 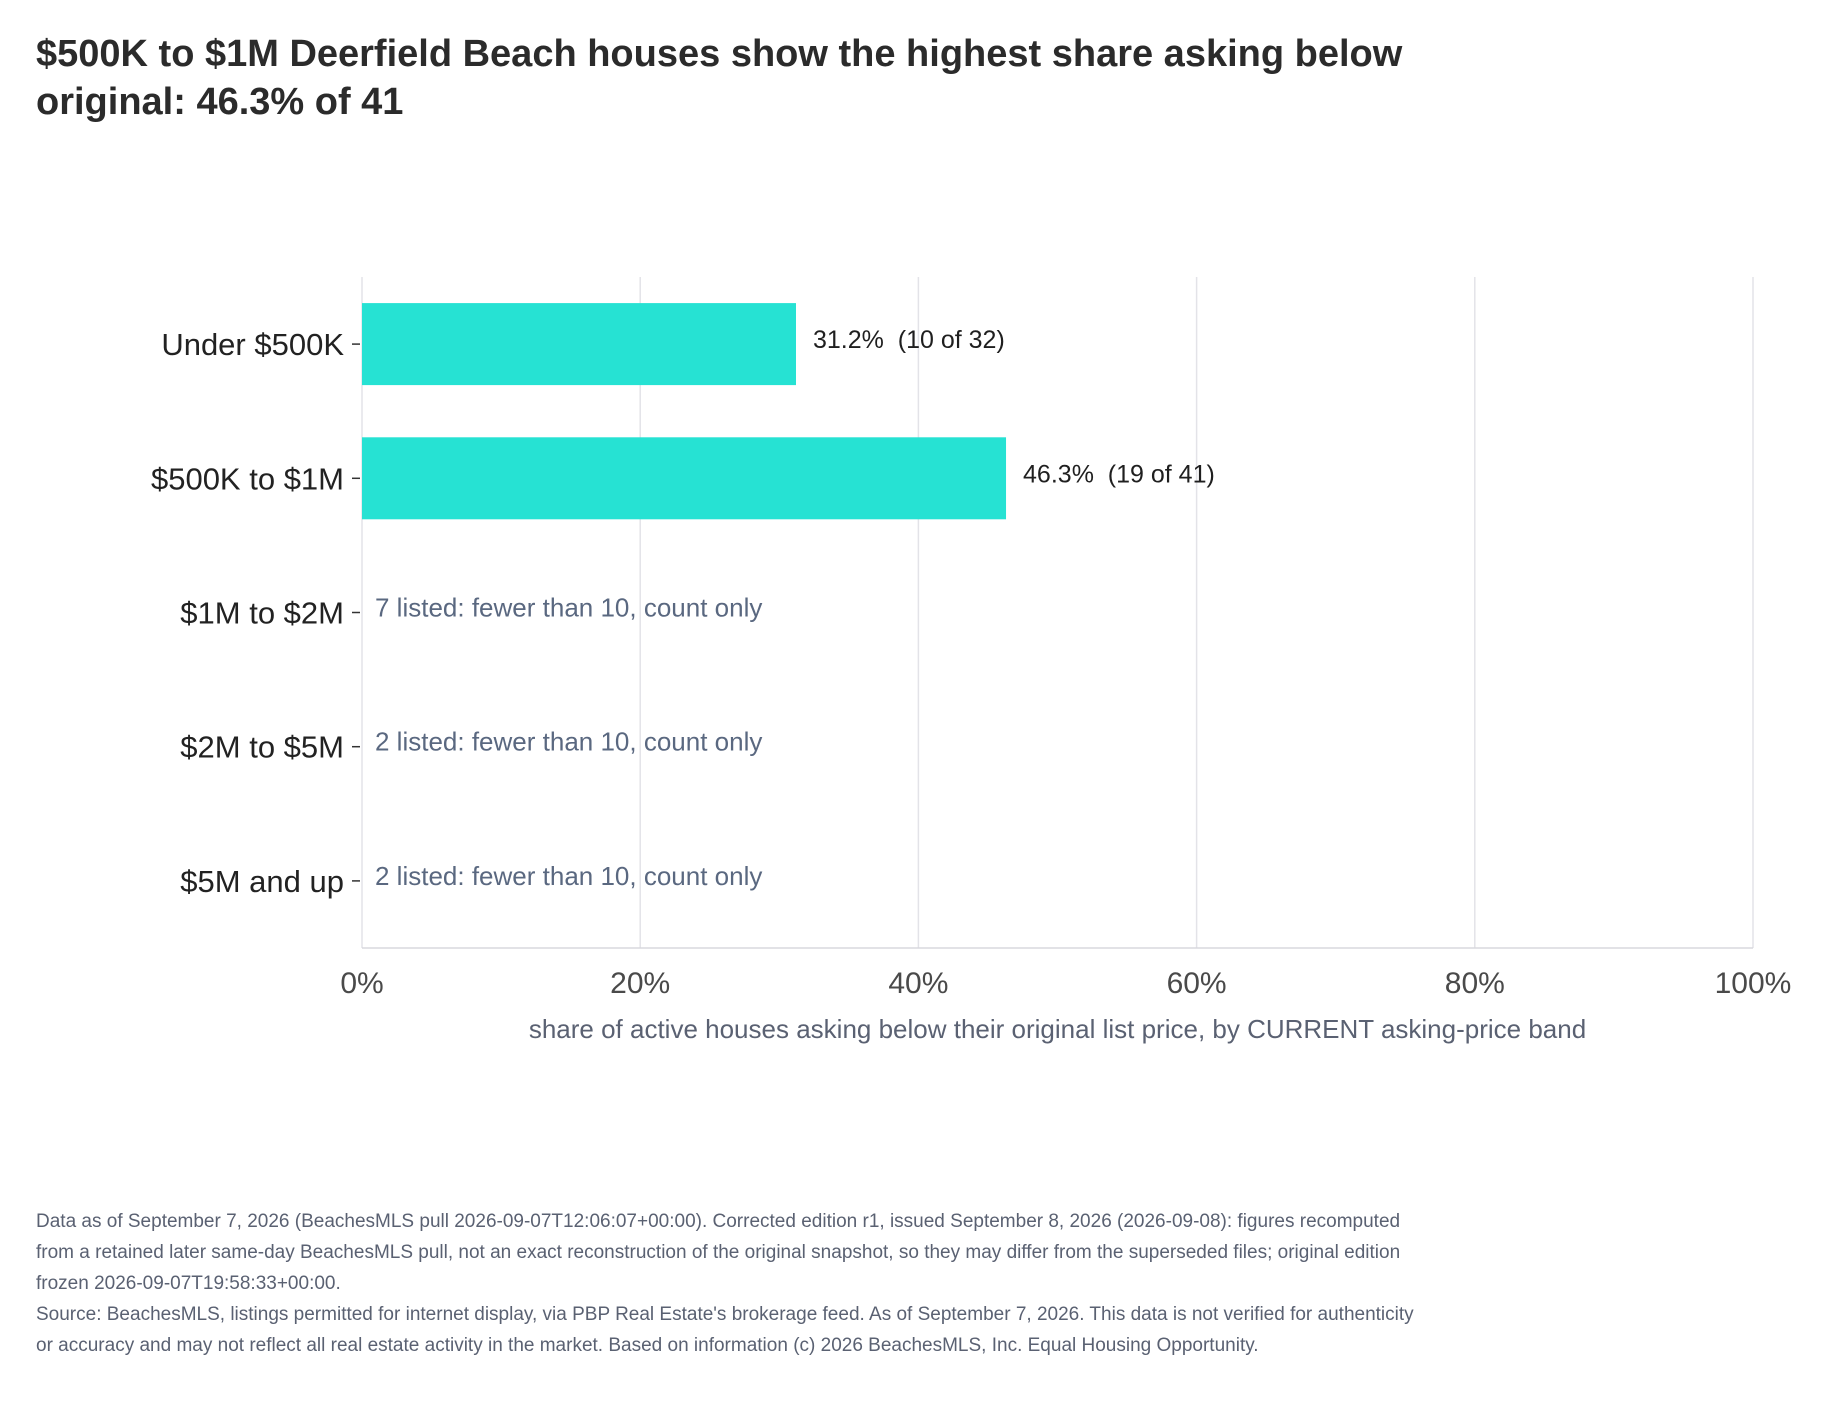 I want to click on y-tick-label: $1M to $2M, so click(x=262, y=613).